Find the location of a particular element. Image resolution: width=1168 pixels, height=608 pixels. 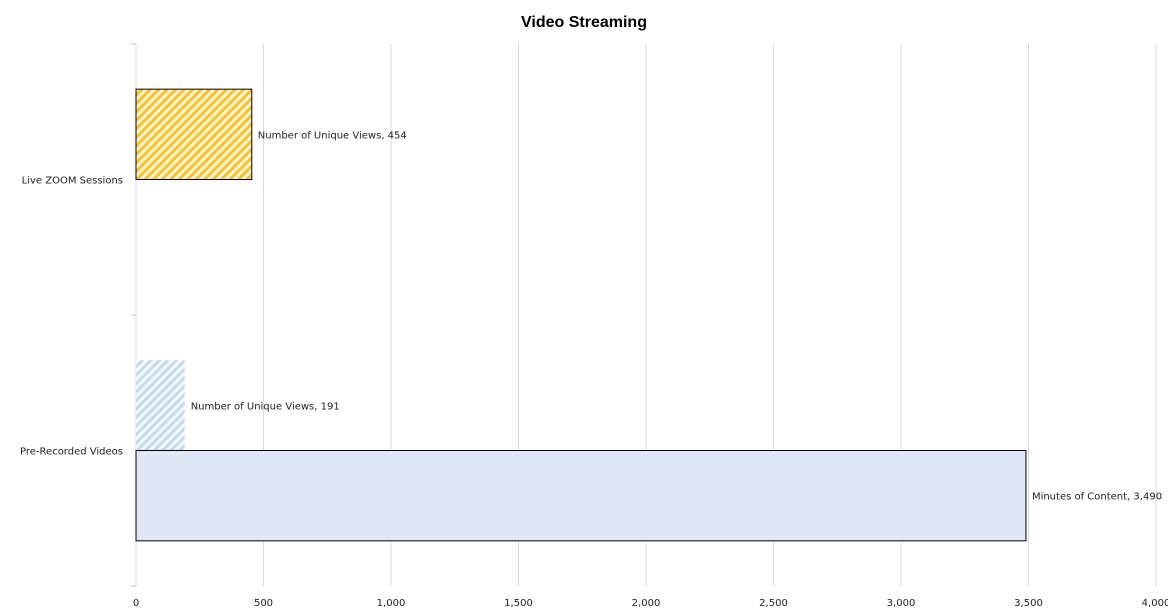

x-tick-label: 4,000 is located at coordinates (1155, 603).